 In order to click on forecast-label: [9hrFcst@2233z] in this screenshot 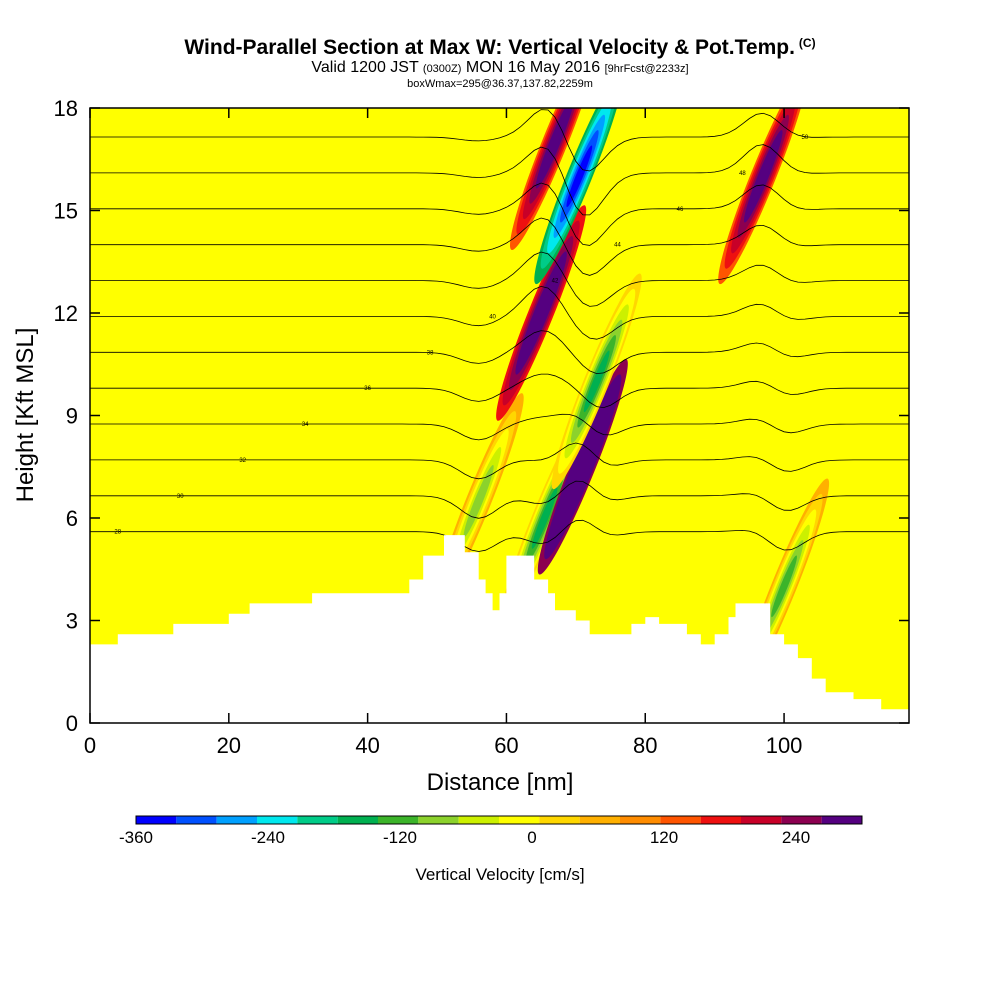, I will do `click(646, 69)`.